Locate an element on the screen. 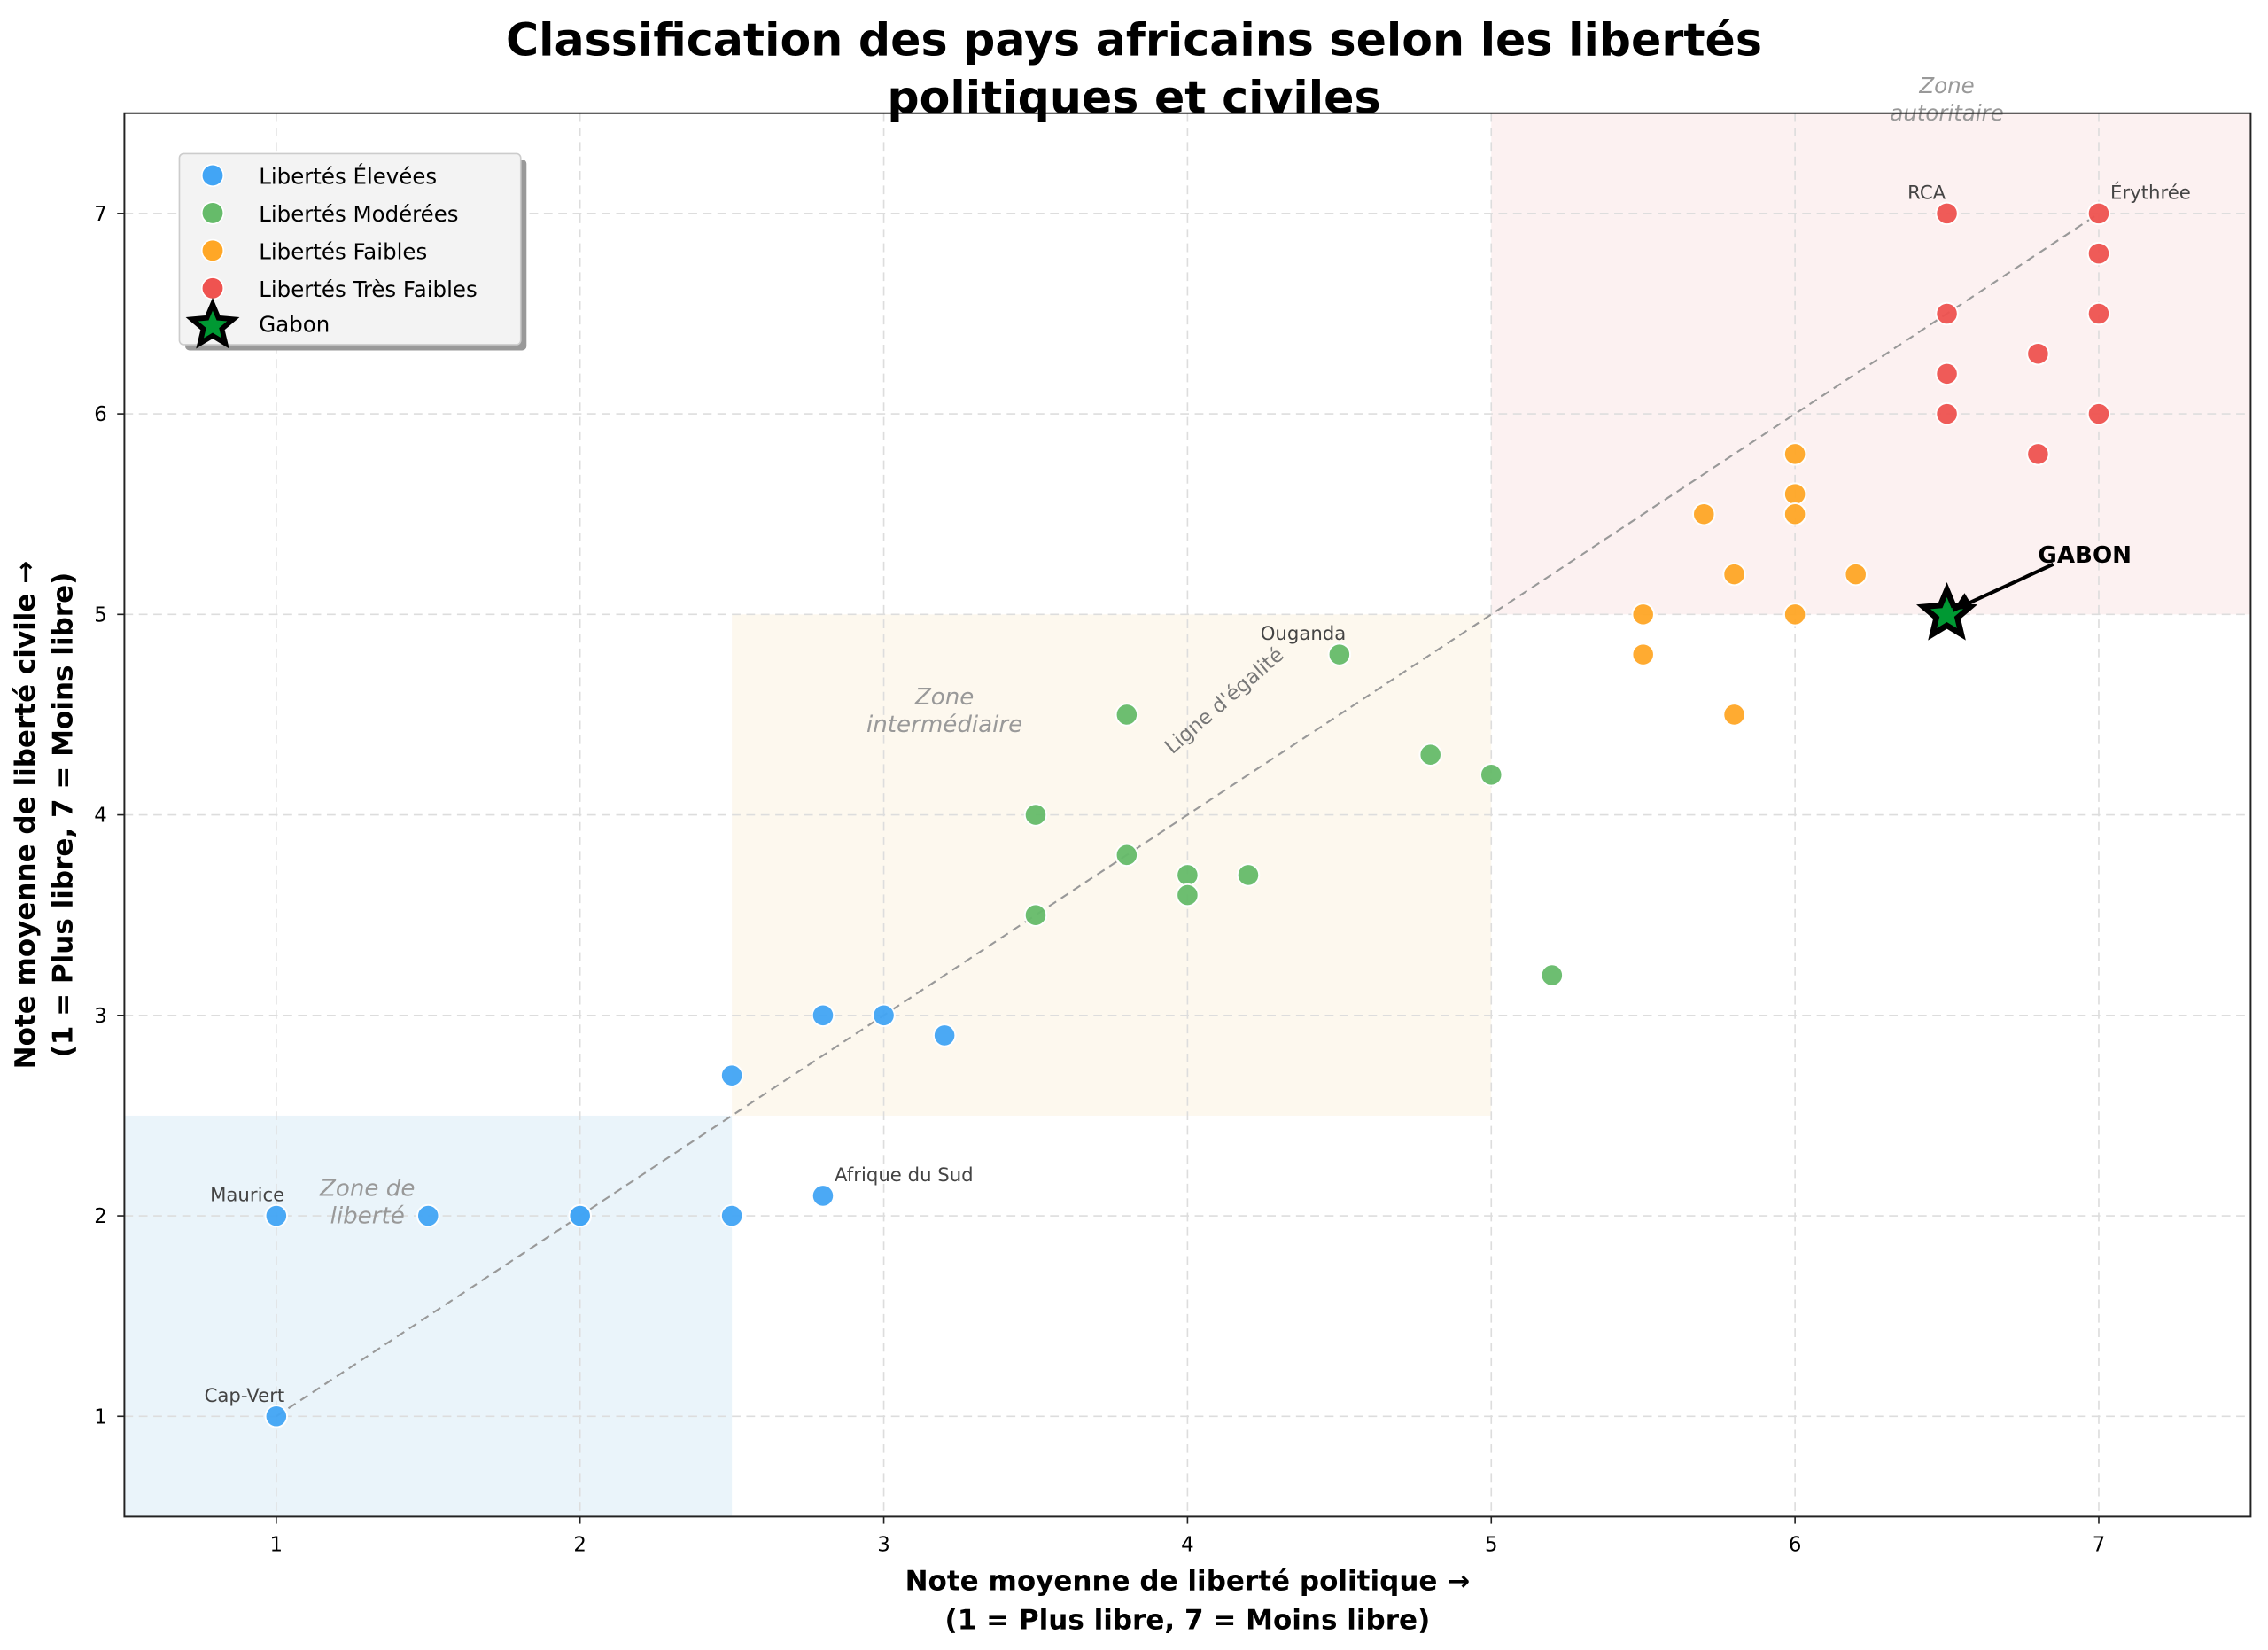 The width and height of the screenshot is (2268, 1650). y-tick-label: 1 is located at coordinates (100, 1416).